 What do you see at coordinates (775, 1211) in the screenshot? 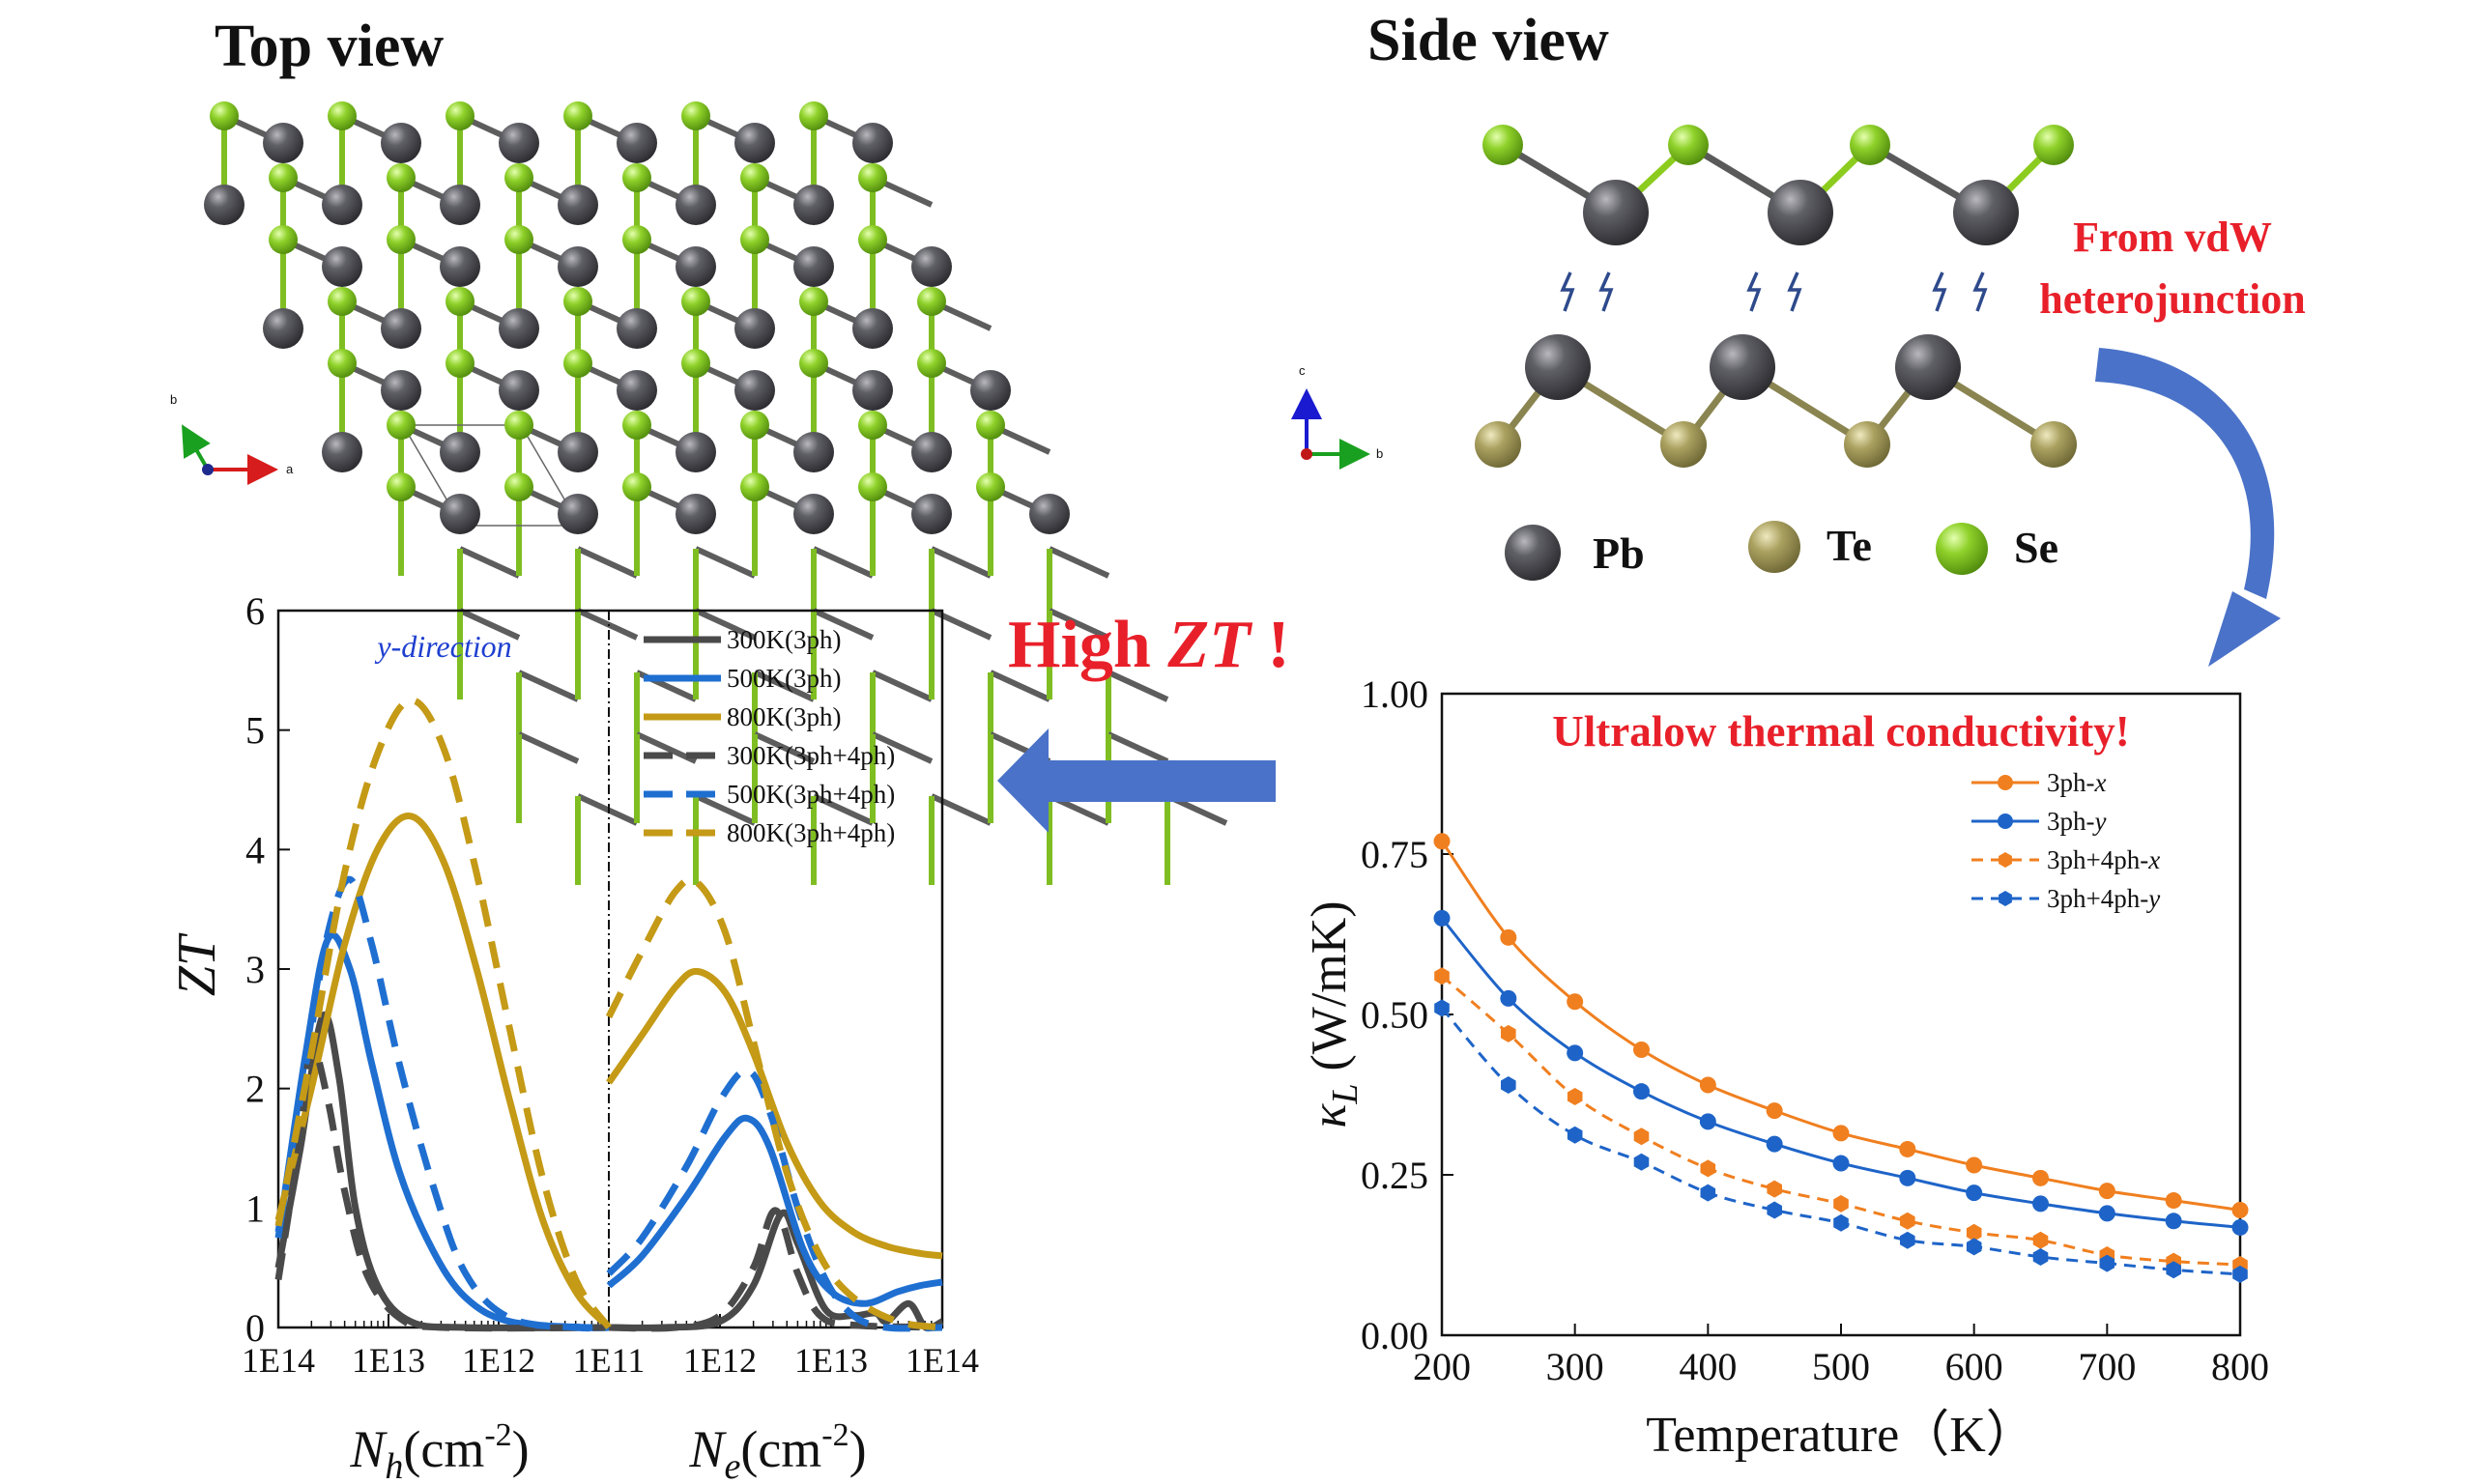
I see `zt-series-electron-line` at bounding box center [775, 1211].